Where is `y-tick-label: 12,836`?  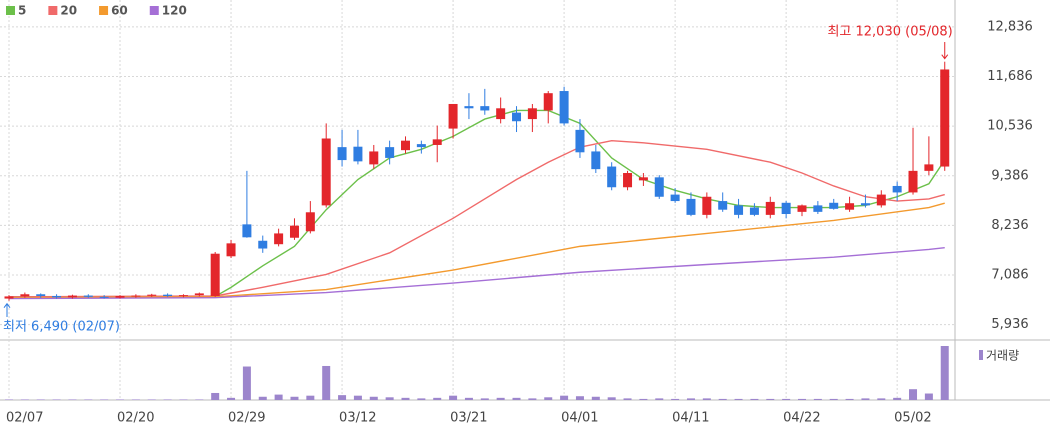 y-tick-label: 12,836 is located at coordinates (1010, 26).